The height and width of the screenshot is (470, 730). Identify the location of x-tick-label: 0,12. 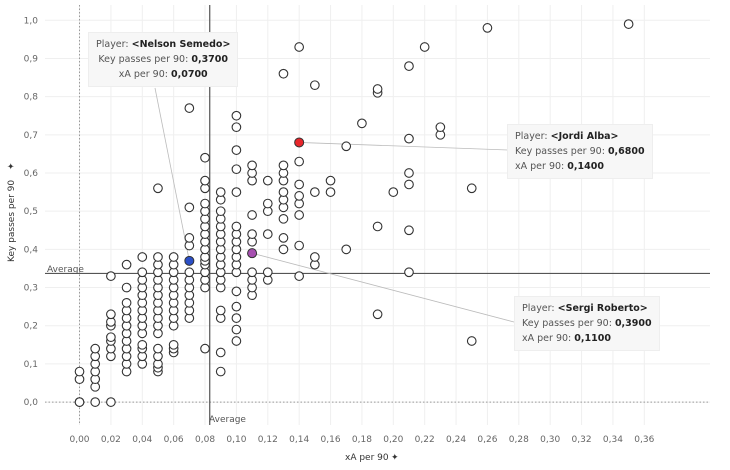
(268, 440).